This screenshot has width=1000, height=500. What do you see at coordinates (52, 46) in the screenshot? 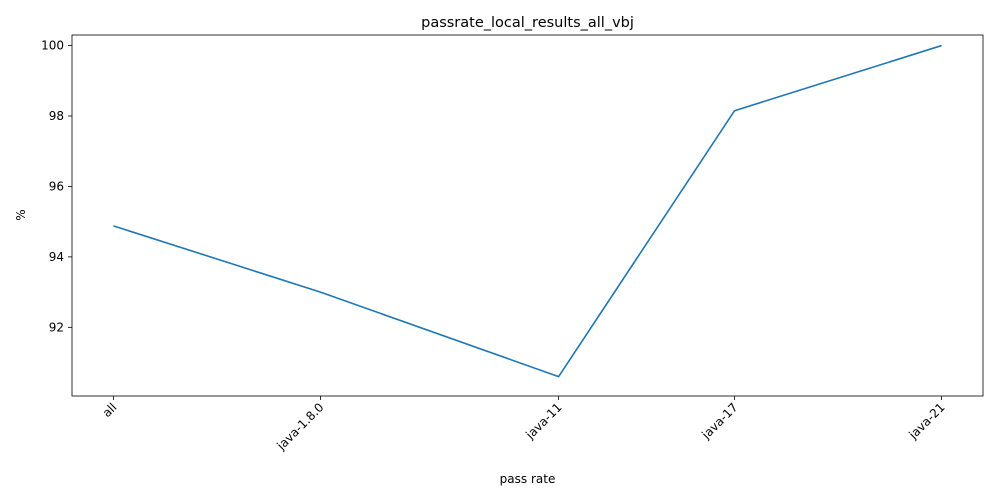
I see `y-tick-label: 100` at bounding box center [52, 46].